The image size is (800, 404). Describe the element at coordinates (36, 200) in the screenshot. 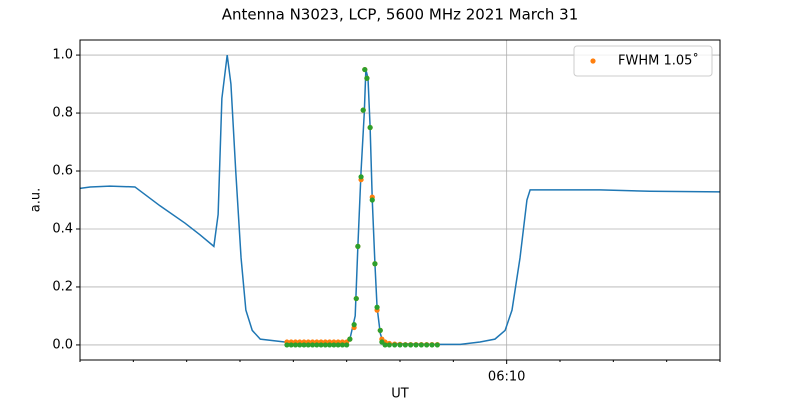

I see `y-axis-label: a.u.` at that location.